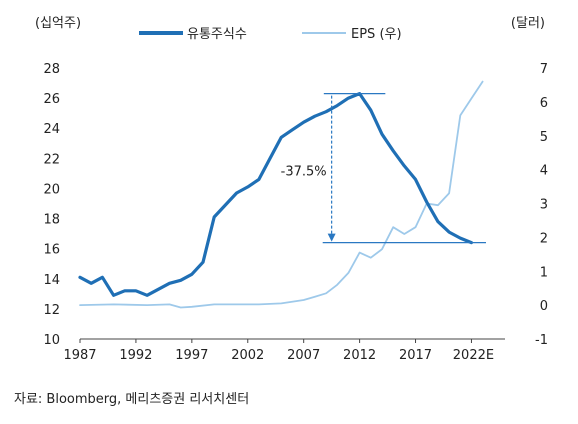 Image resolution: width=578 pixels, height=424 pixels. Describe the element at coordinates (541, 340) in the screenshot. I see `right-tick-label: -1` at that location.